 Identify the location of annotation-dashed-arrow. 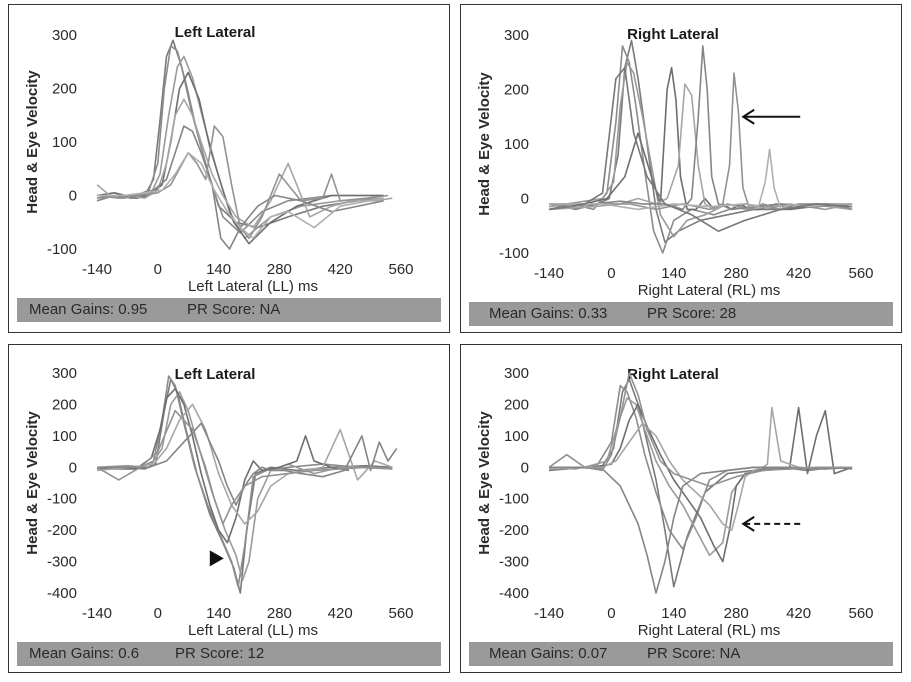
(771, 524).